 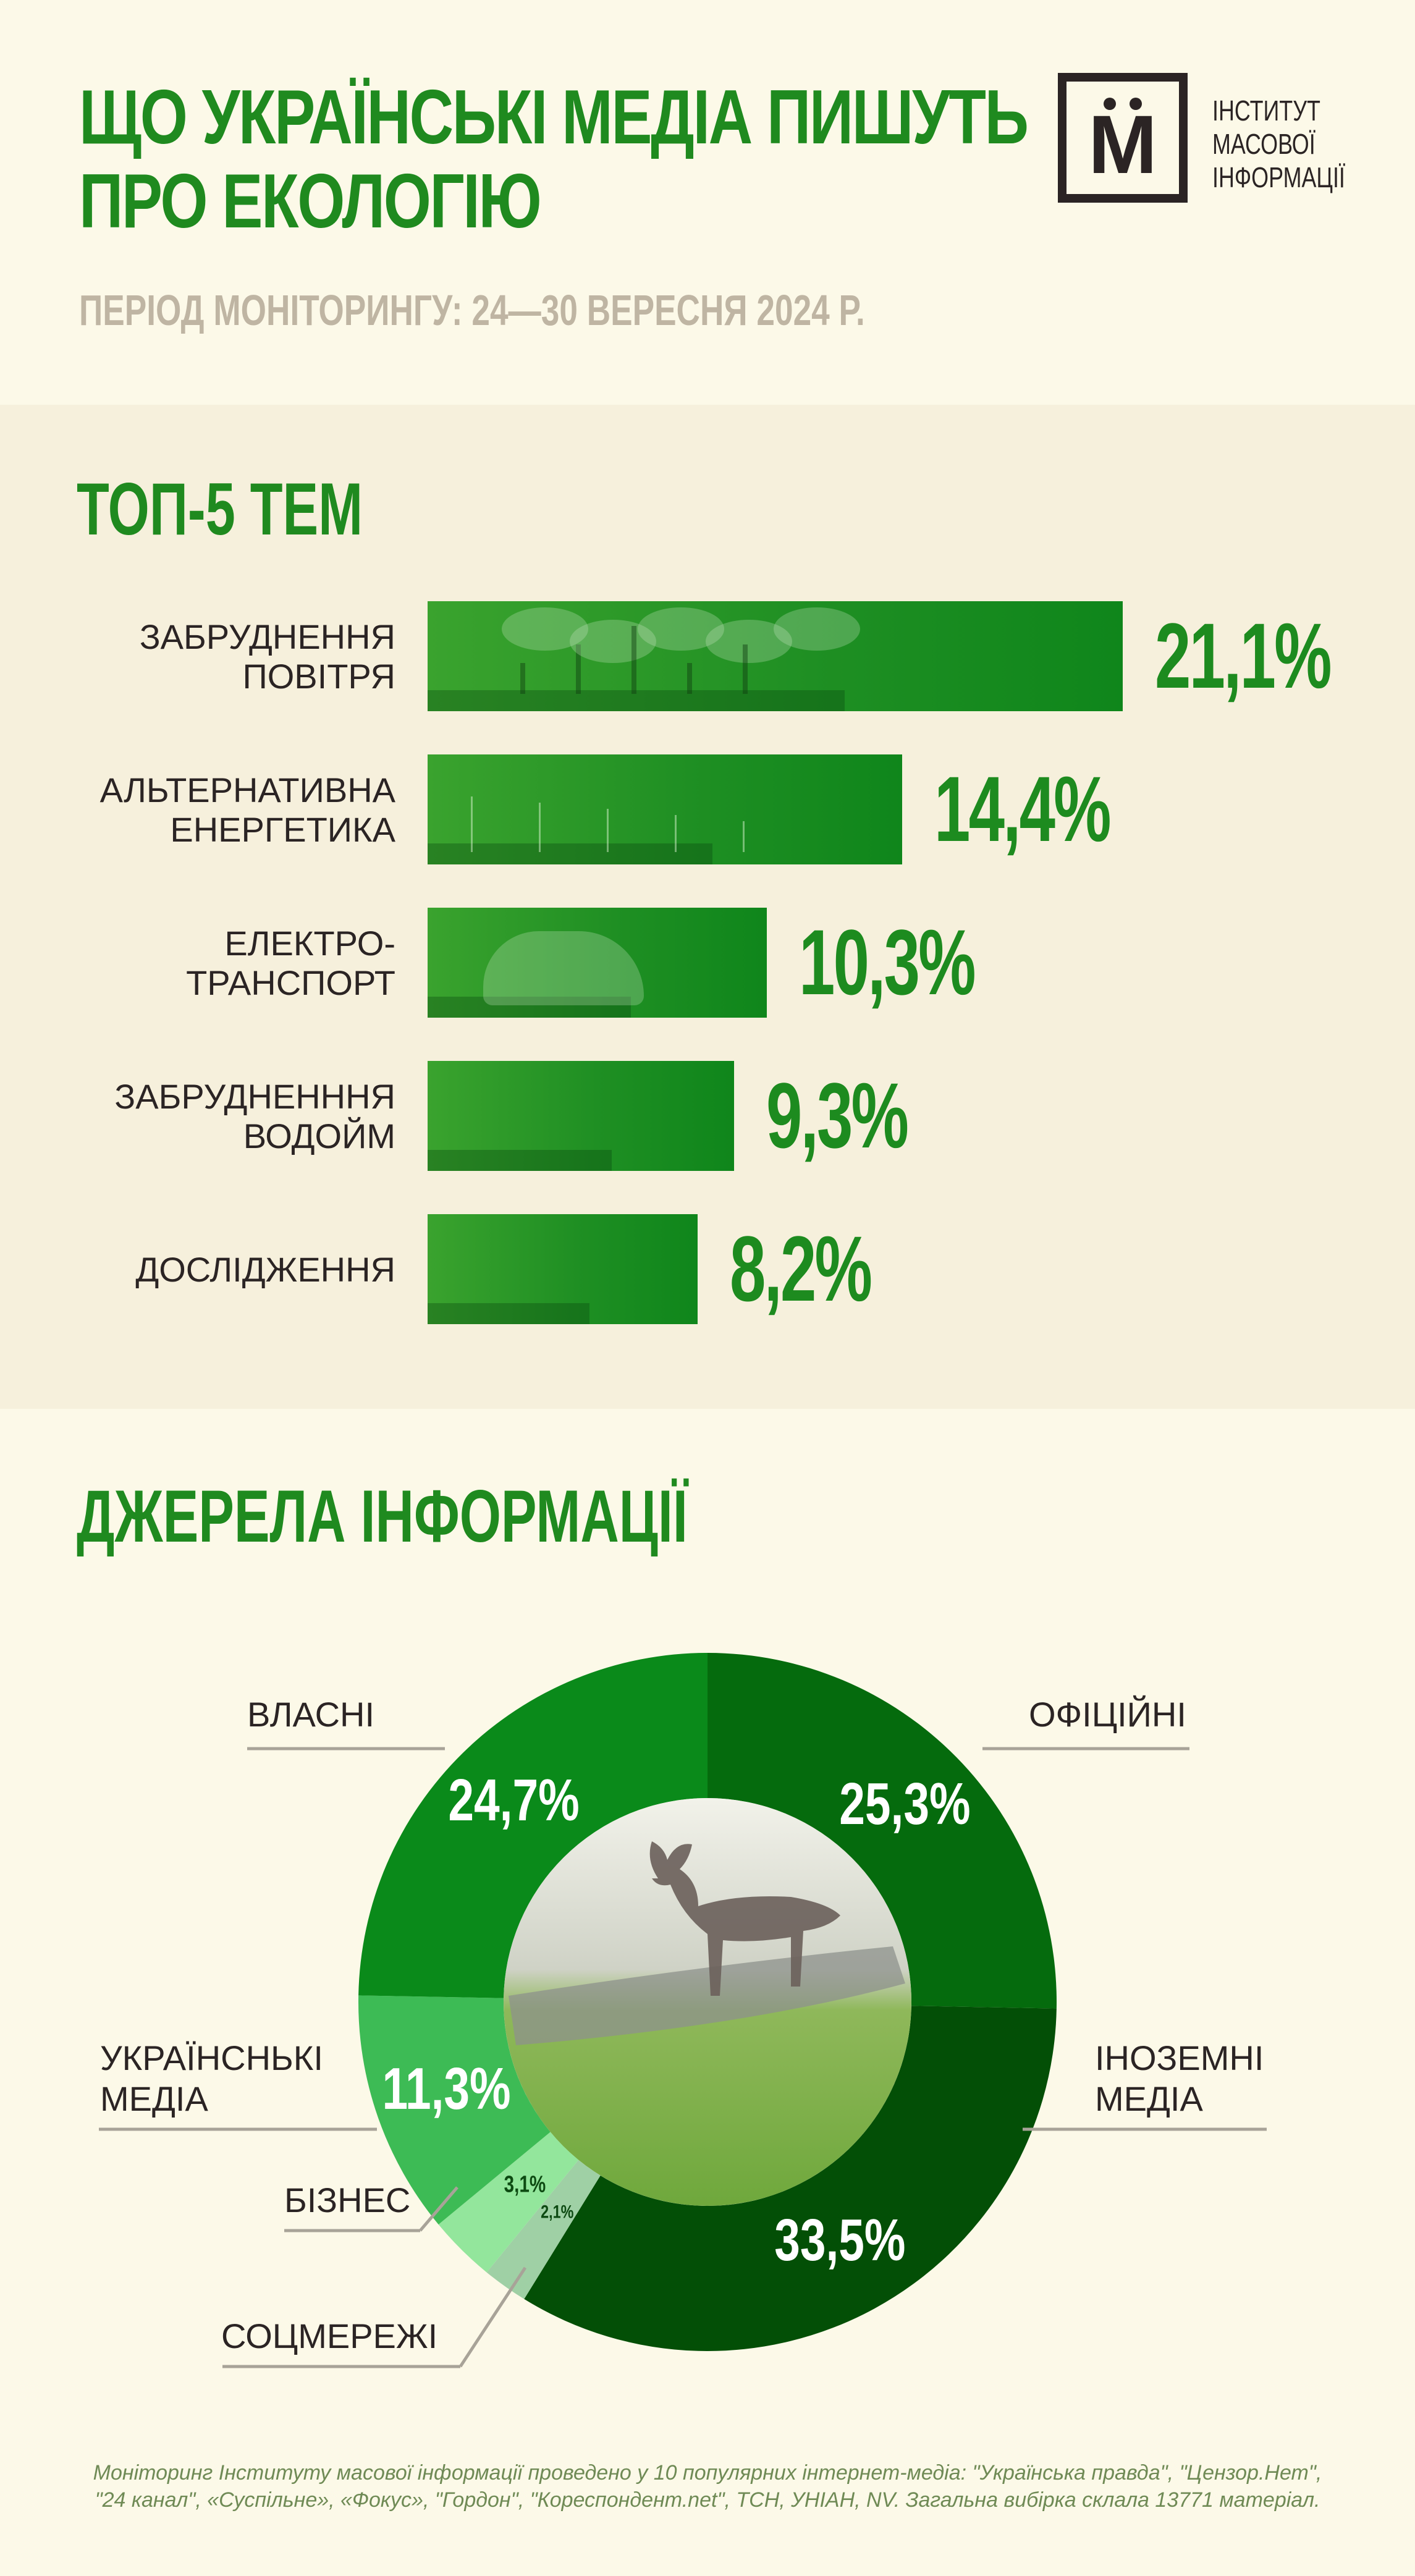 What do you see at coordinates (211, 2057) in the screenshot?
I see `donut-slice-label-line: УКРАЇНСНЬКІ` at bounding box center [211, 2057].